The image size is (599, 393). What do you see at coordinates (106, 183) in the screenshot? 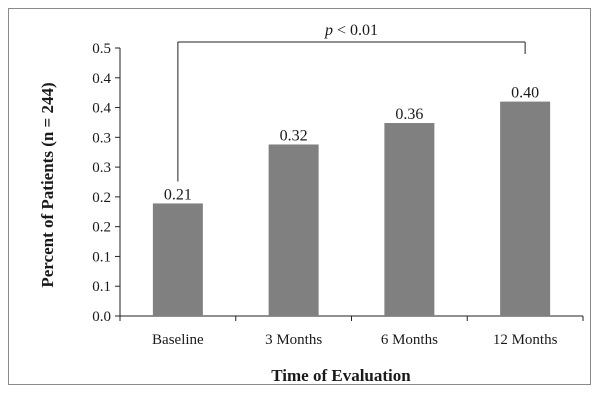
I see `y-axis: 0.0 0.1 0.1 0.2 0.2 0.3 0.3 0.4 0.4 0.5` at bounding box center [106, 183].